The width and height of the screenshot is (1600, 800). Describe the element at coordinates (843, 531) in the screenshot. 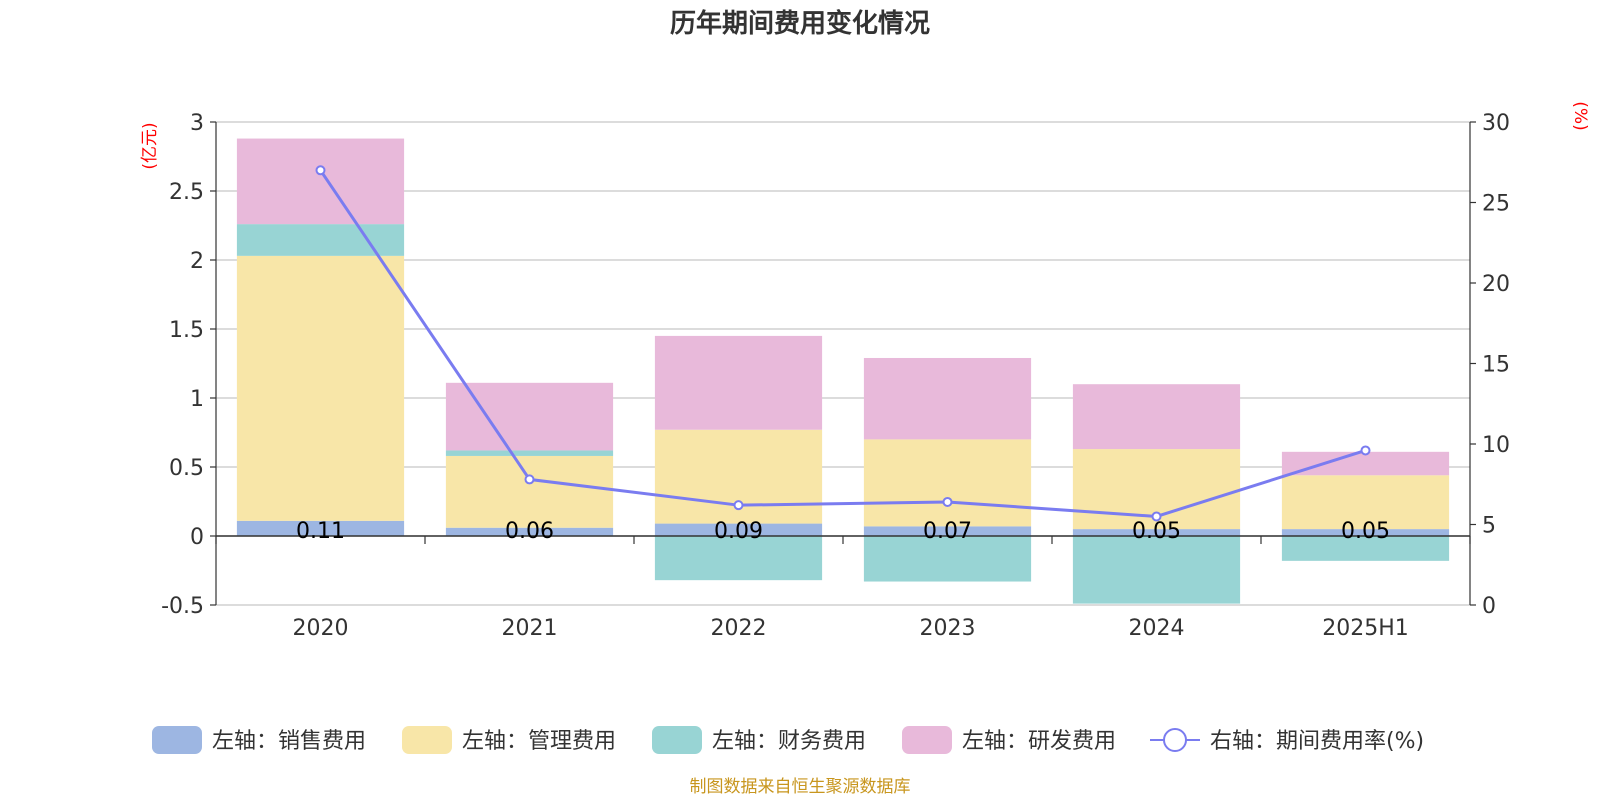

I see `data-labels: 0.11 0.06 0.09 0.07 0.05 0.05` at that location.